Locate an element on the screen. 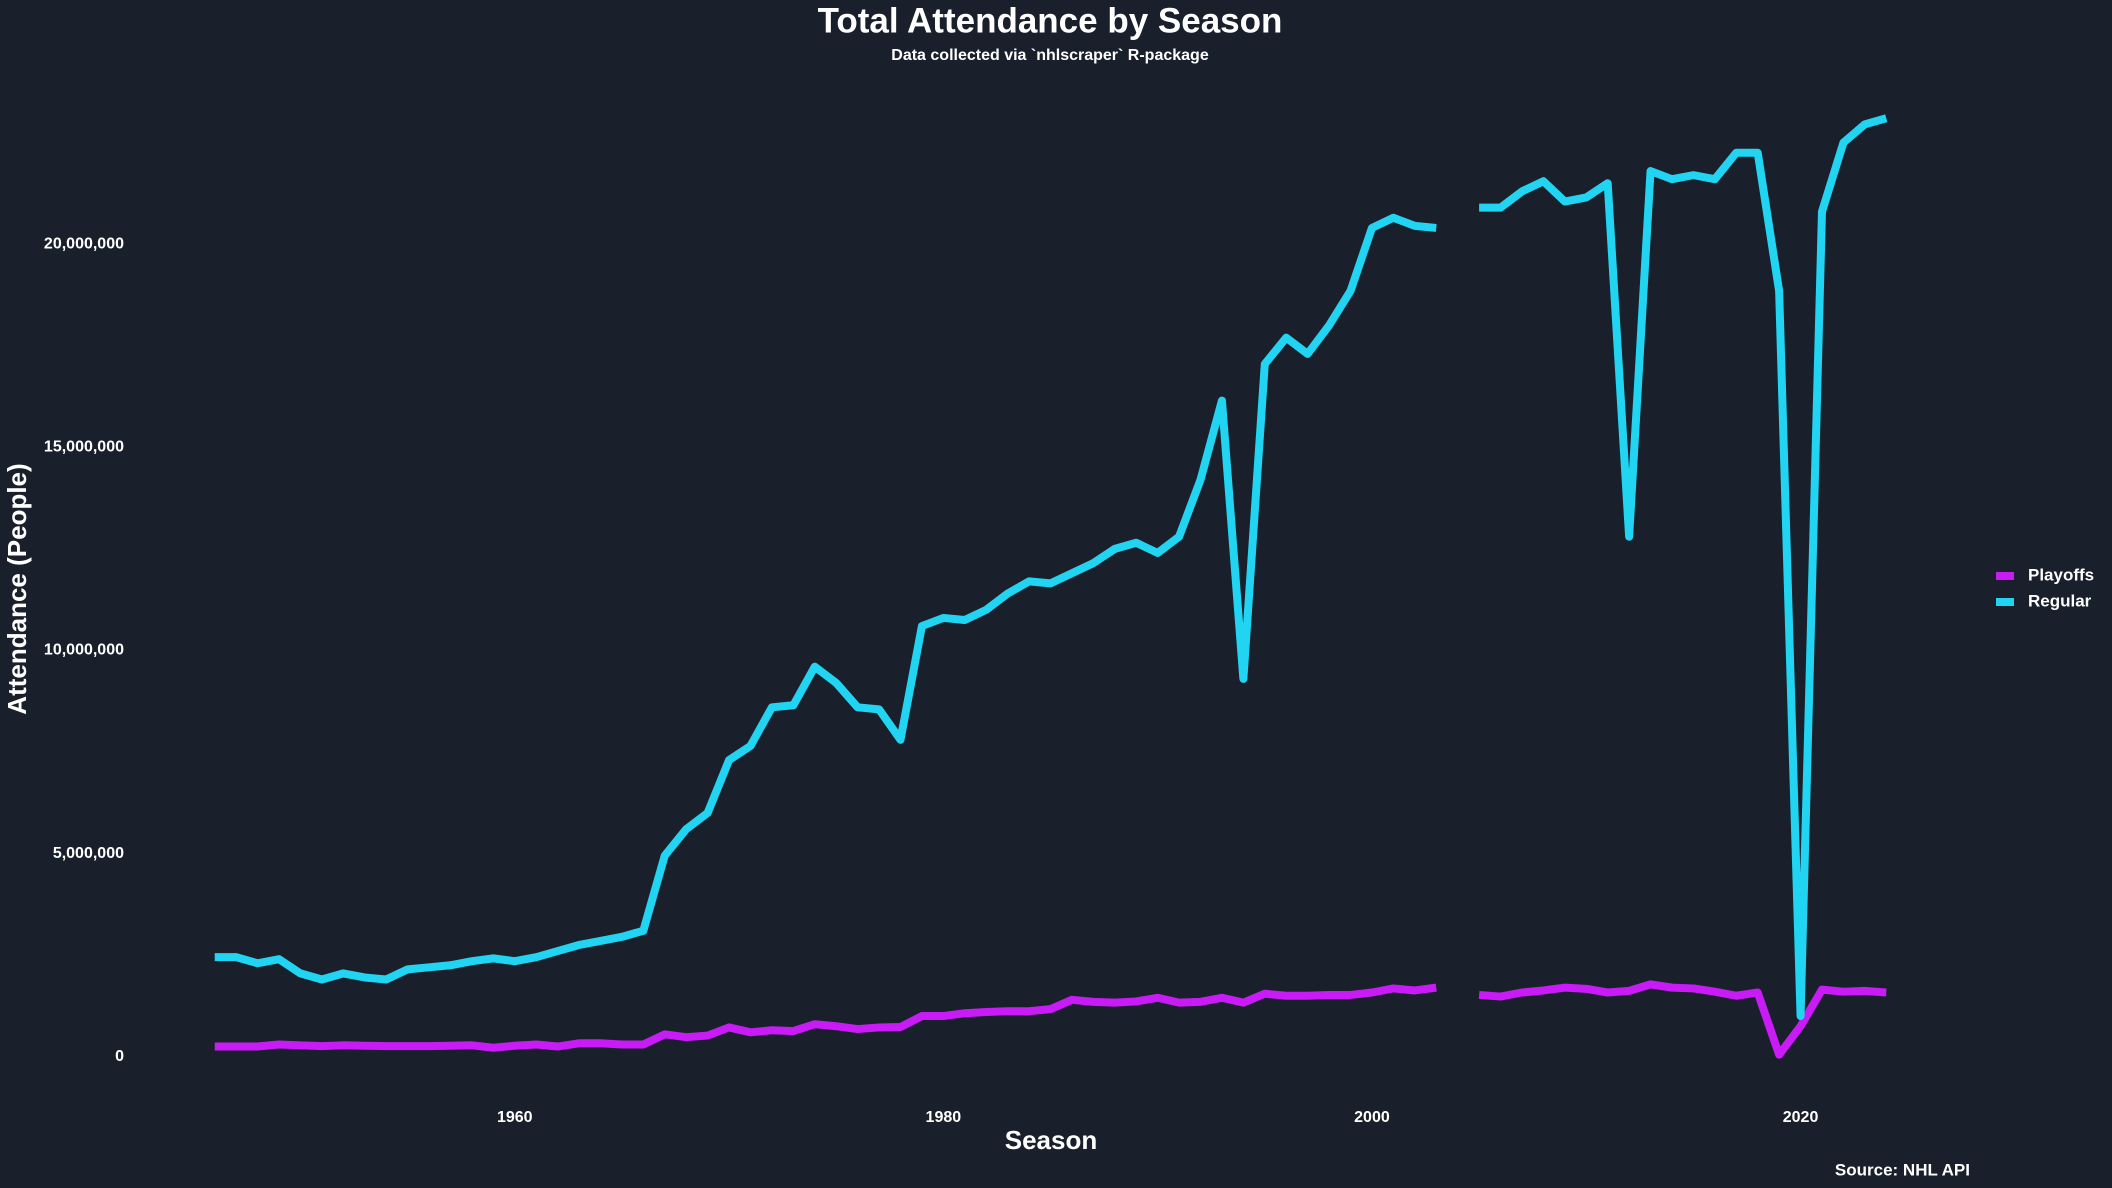  legend-label: Playoffs is located at coordinates (2061, 574).